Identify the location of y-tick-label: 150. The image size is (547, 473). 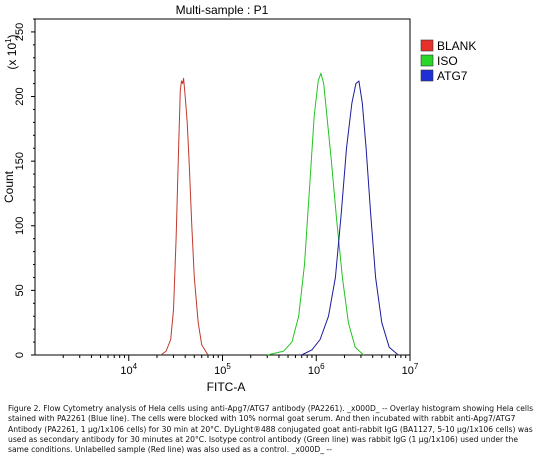
(20, 161).